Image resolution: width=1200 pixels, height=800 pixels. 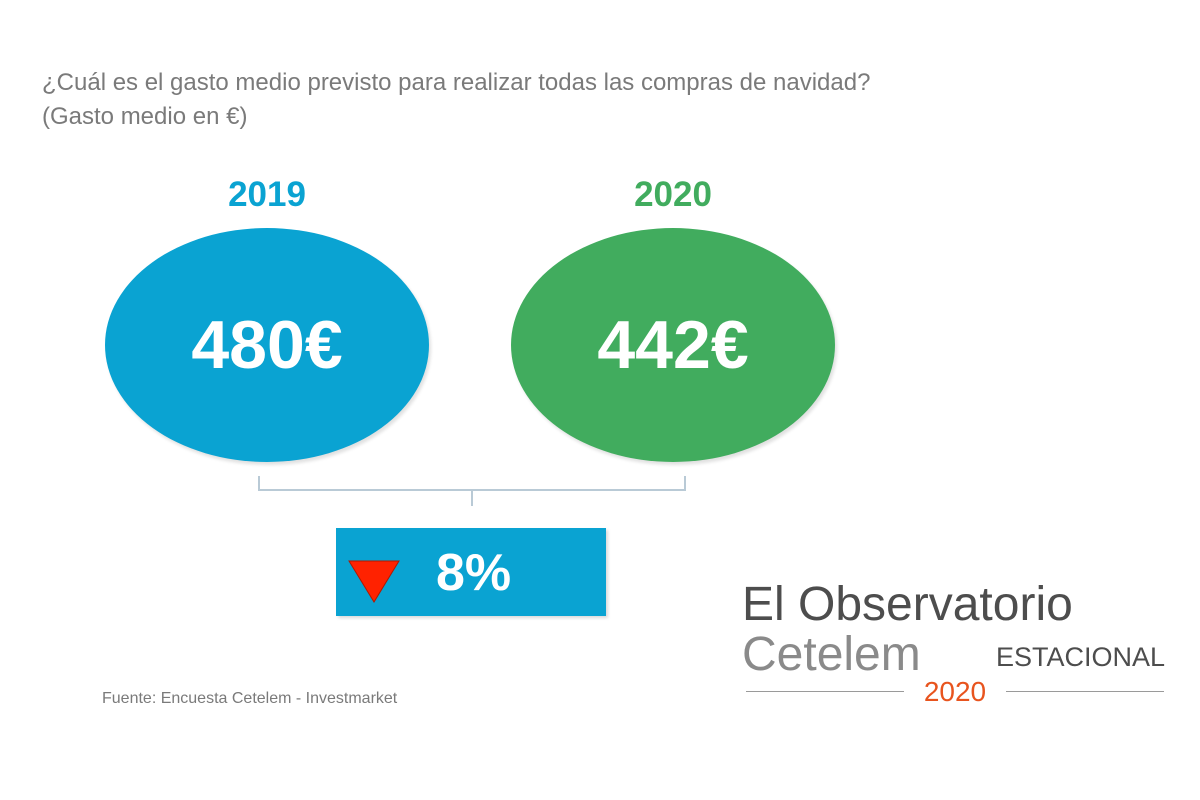 I want to click on change-percent: 8%, so click(x=474, y=573).